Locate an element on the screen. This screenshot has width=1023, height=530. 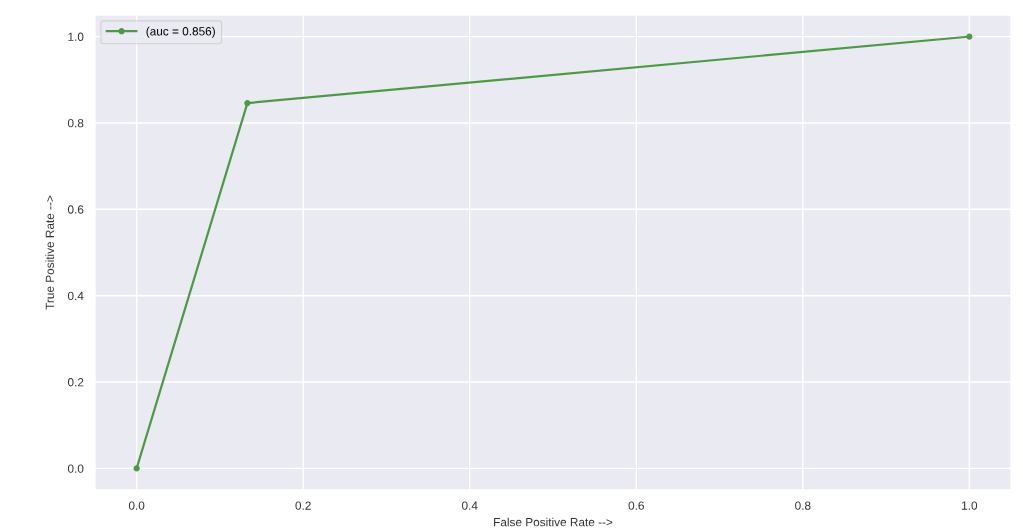
y-tick-label: 0.8 is located at coordinates (75, 123).